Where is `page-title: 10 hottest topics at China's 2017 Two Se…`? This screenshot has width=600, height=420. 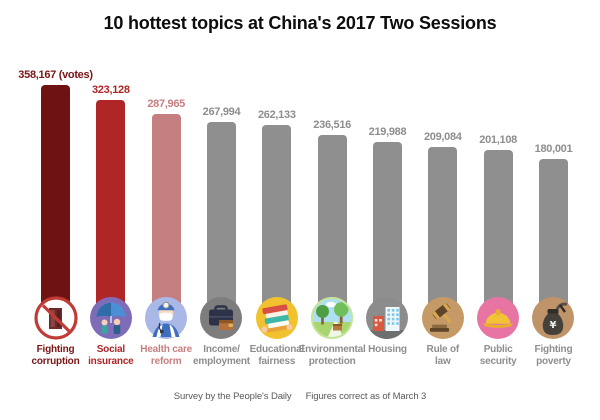
page-title: 10 hottest topics at China's 2017 Two Se… is located at coordinates (300, 23).